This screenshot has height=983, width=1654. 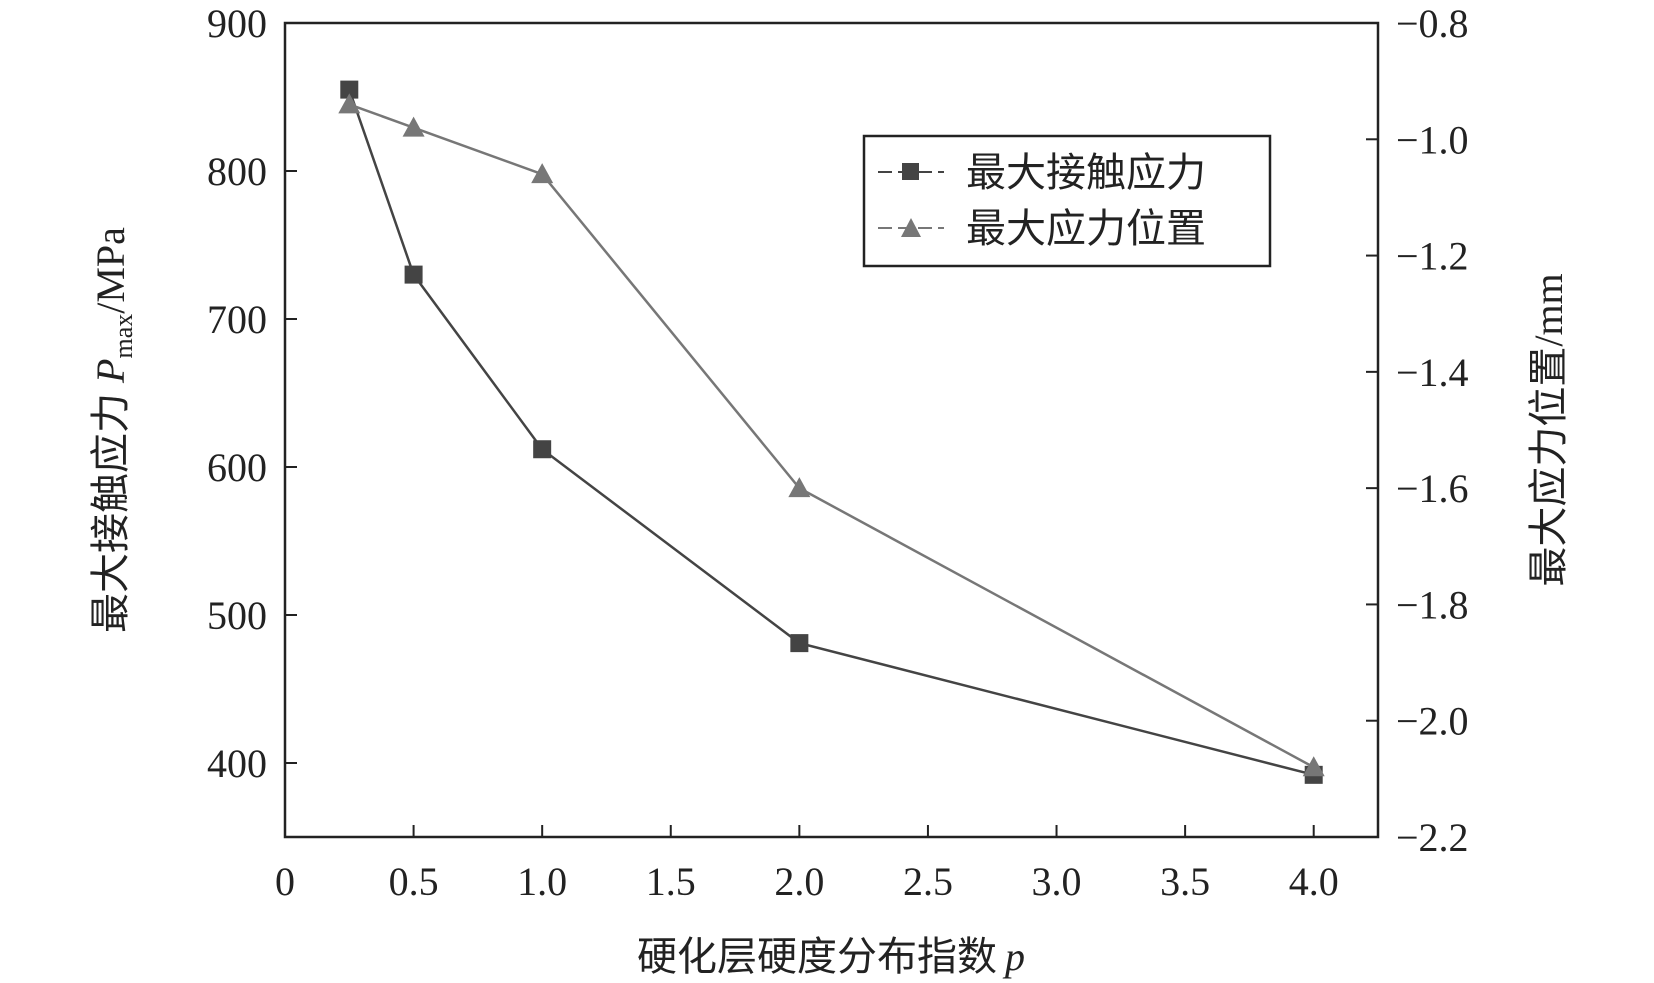 I want to click on legend-label-contact-stress: 最大接触应力, so click(x=1086, y=172).